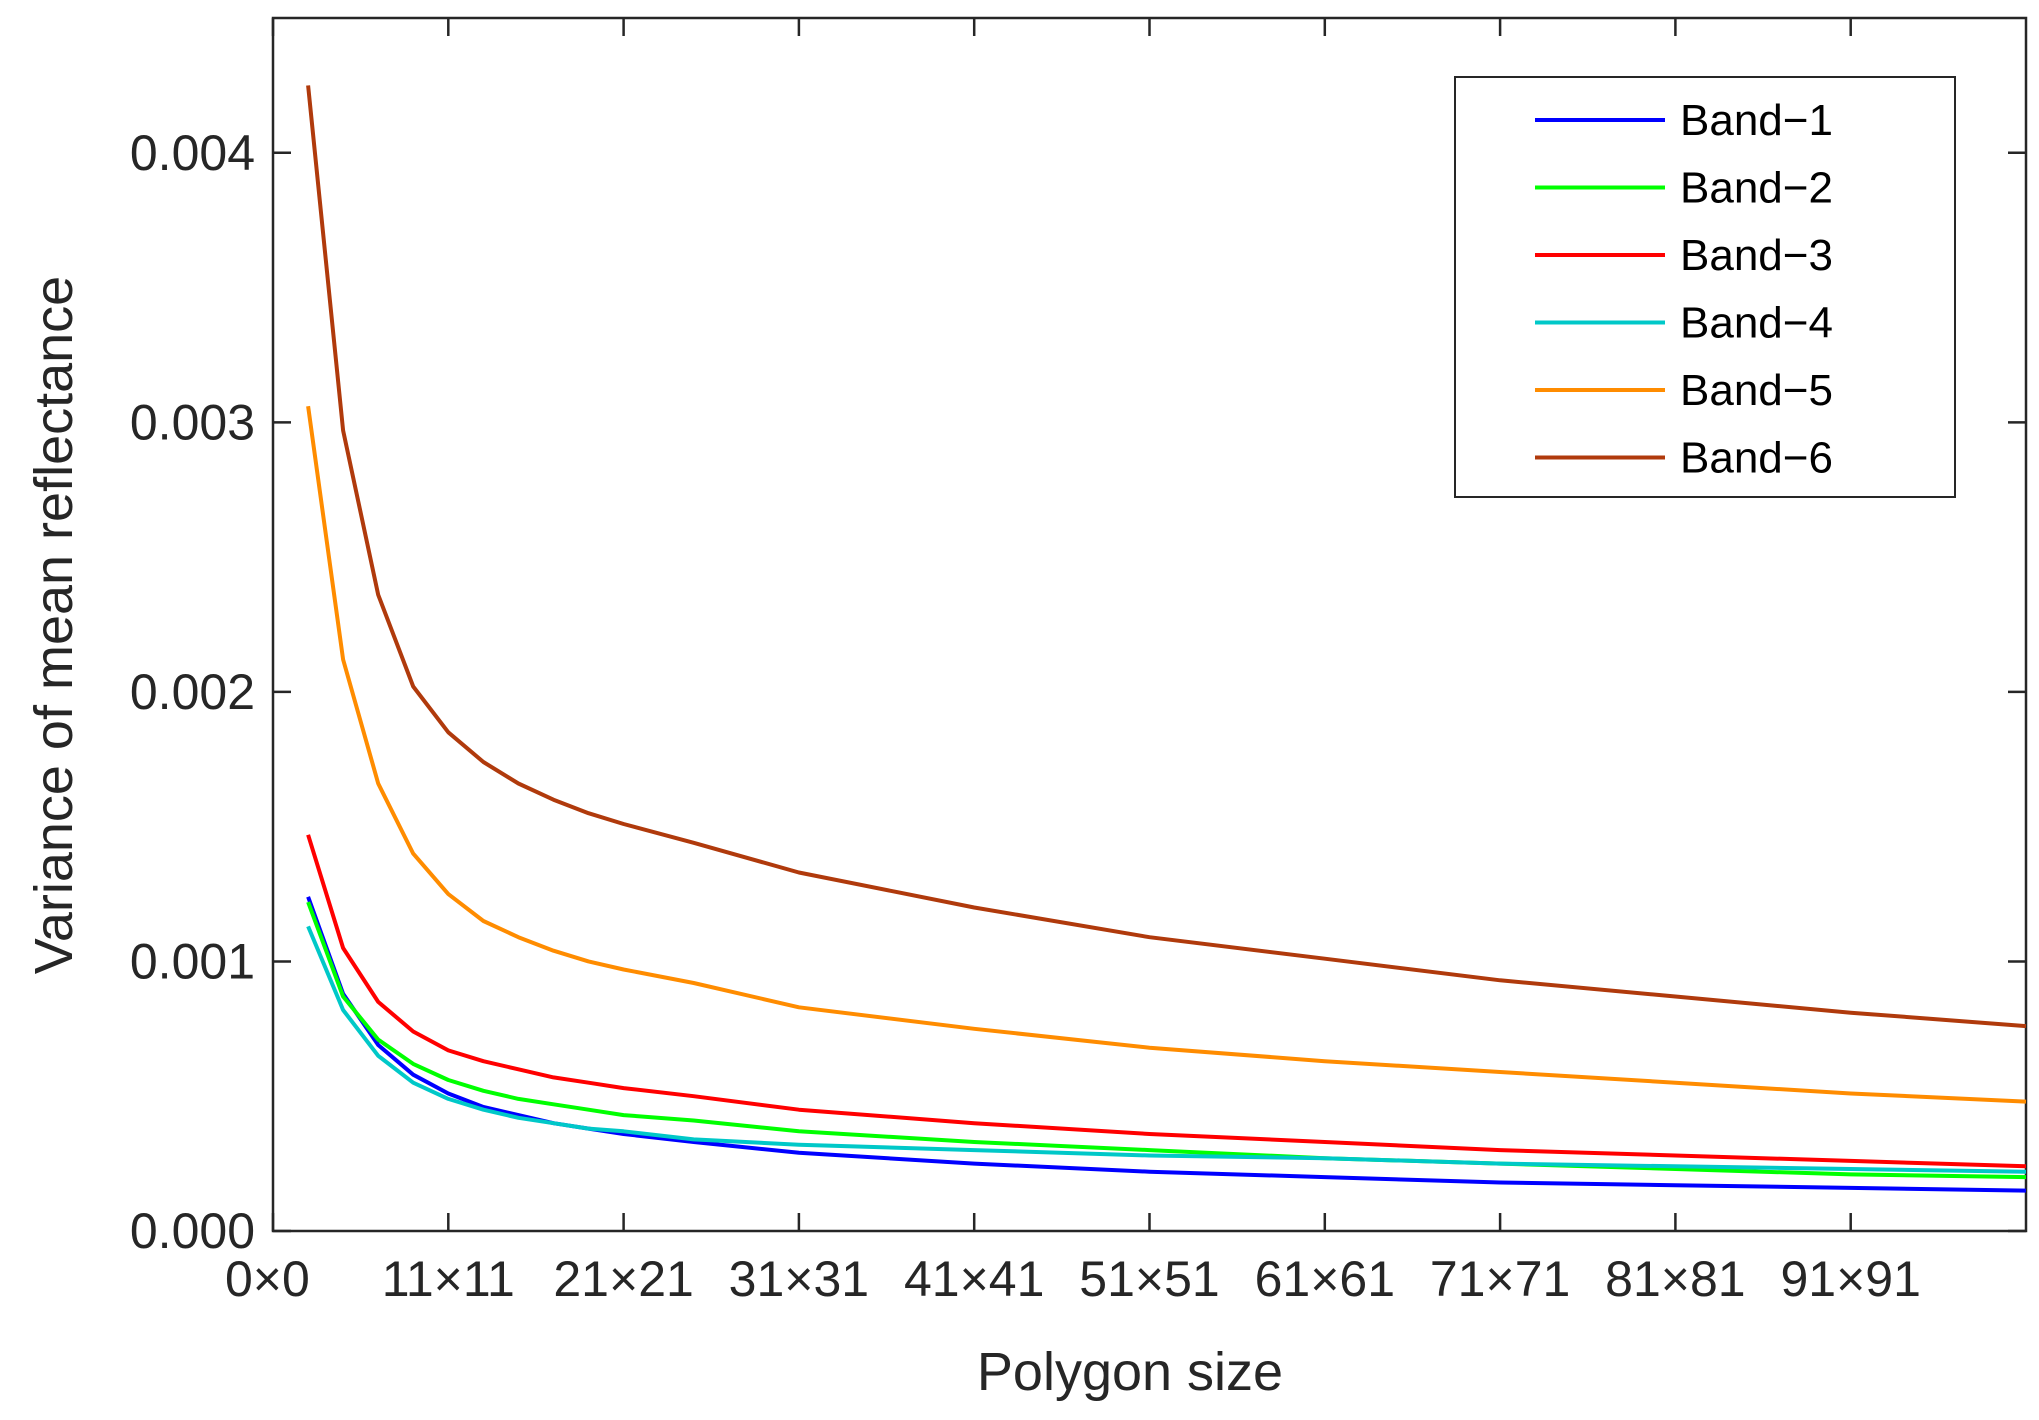  I want to click on x-tick-label: 71×71, so click(1500, 1279).